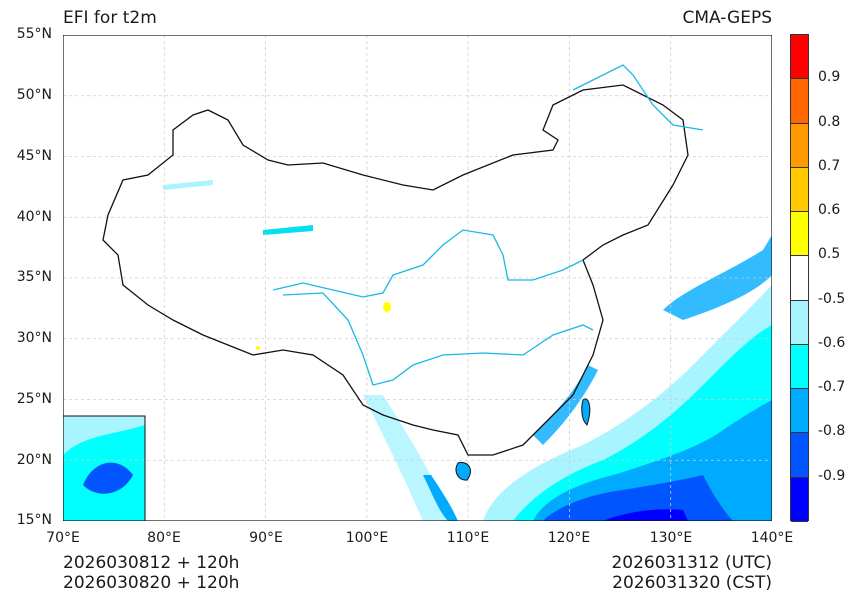 The height and width of the screenshot is (606, 860). I want to click on south-china-sea-inset, so click(104, 468).